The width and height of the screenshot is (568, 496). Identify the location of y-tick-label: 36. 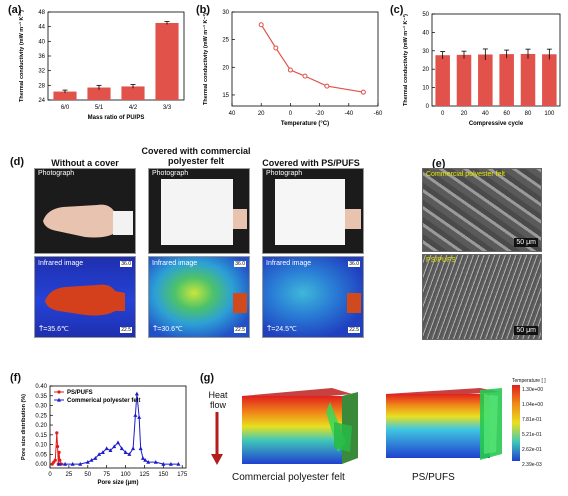
(41, 57).